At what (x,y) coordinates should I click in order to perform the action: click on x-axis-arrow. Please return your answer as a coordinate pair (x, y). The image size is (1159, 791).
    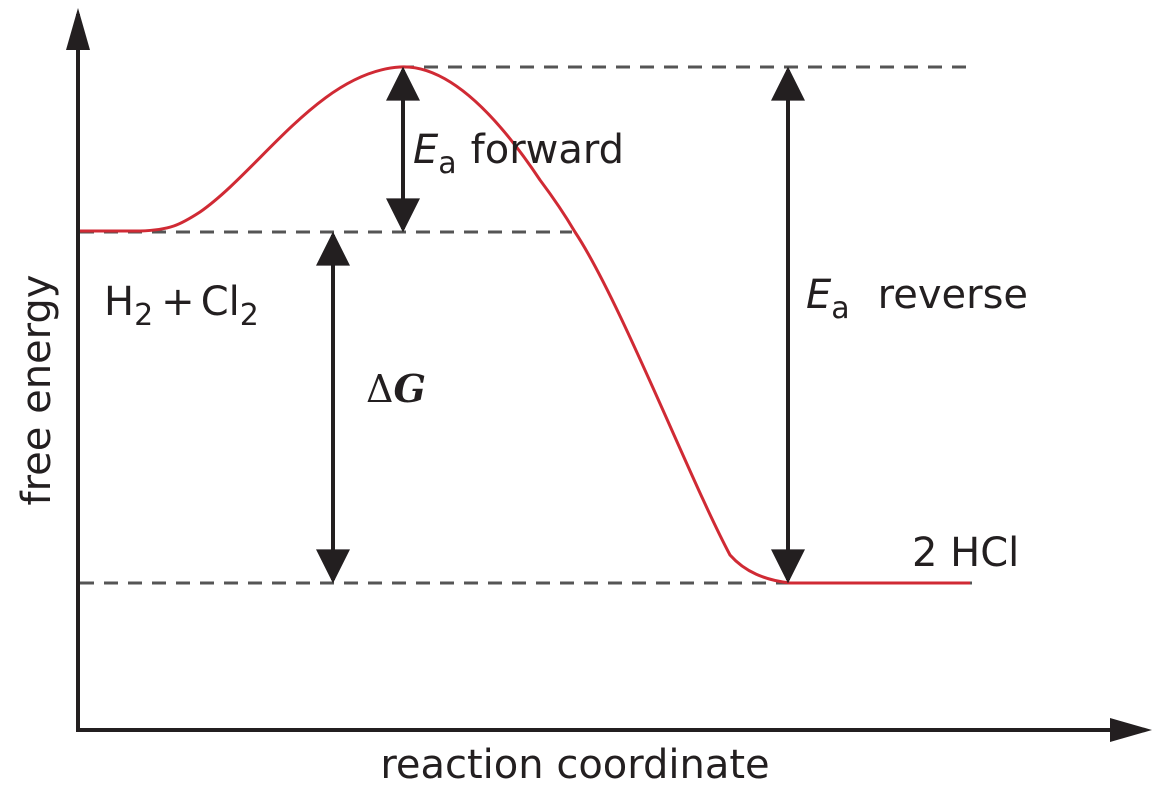
    Looking at the image, I should click on (1131, 730).